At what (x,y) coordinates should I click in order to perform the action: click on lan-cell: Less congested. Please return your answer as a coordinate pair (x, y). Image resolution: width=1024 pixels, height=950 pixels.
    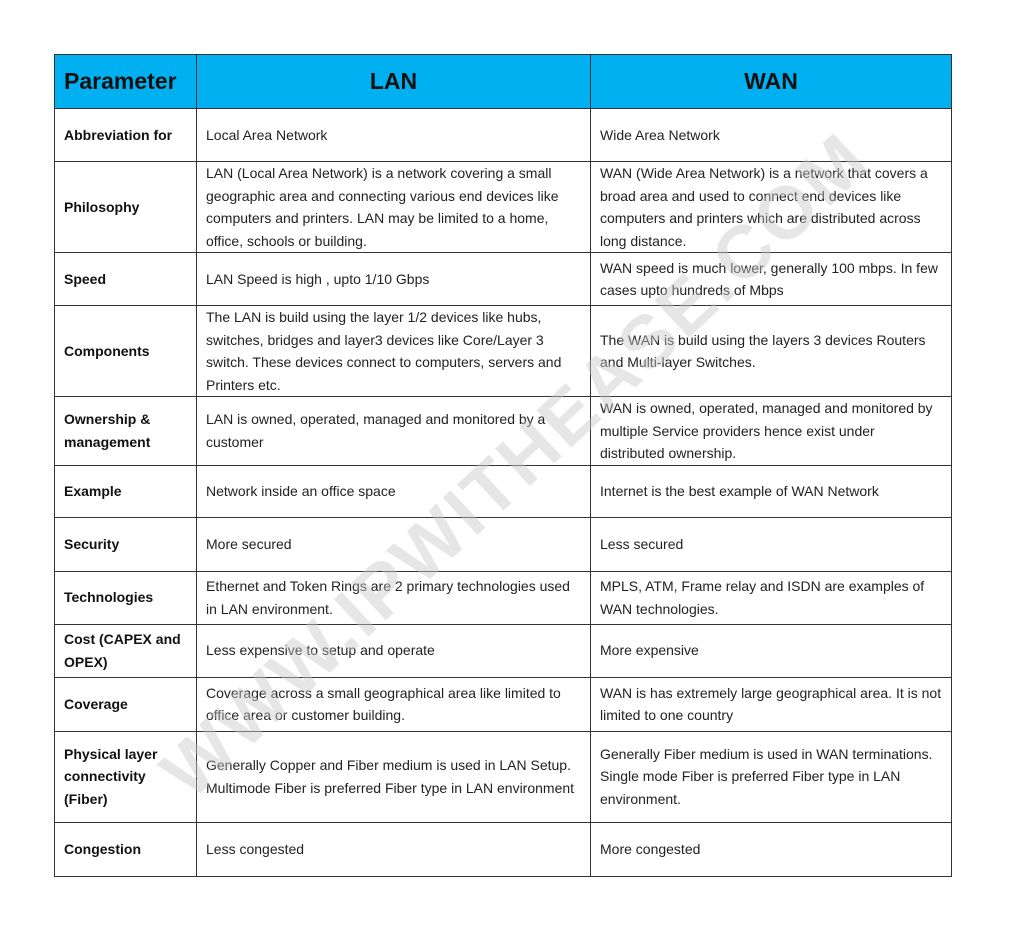
    Looking at the image, I should click on (393, 849).